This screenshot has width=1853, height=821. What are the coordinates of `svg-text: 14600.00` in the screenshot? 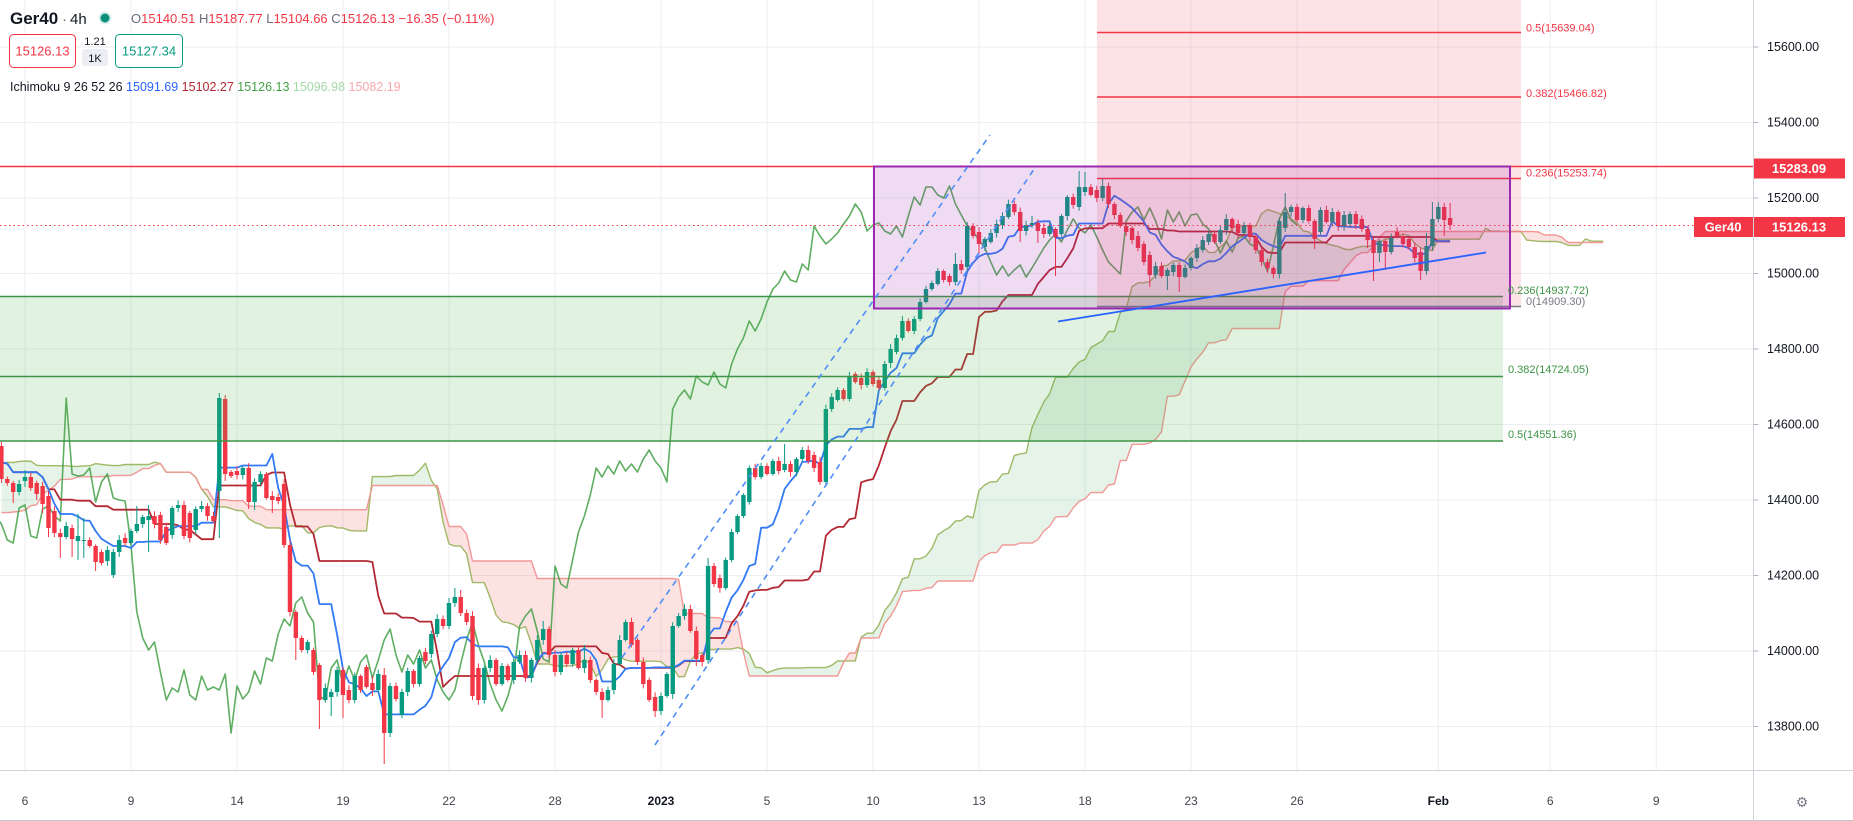 It's located at (1793, 425).